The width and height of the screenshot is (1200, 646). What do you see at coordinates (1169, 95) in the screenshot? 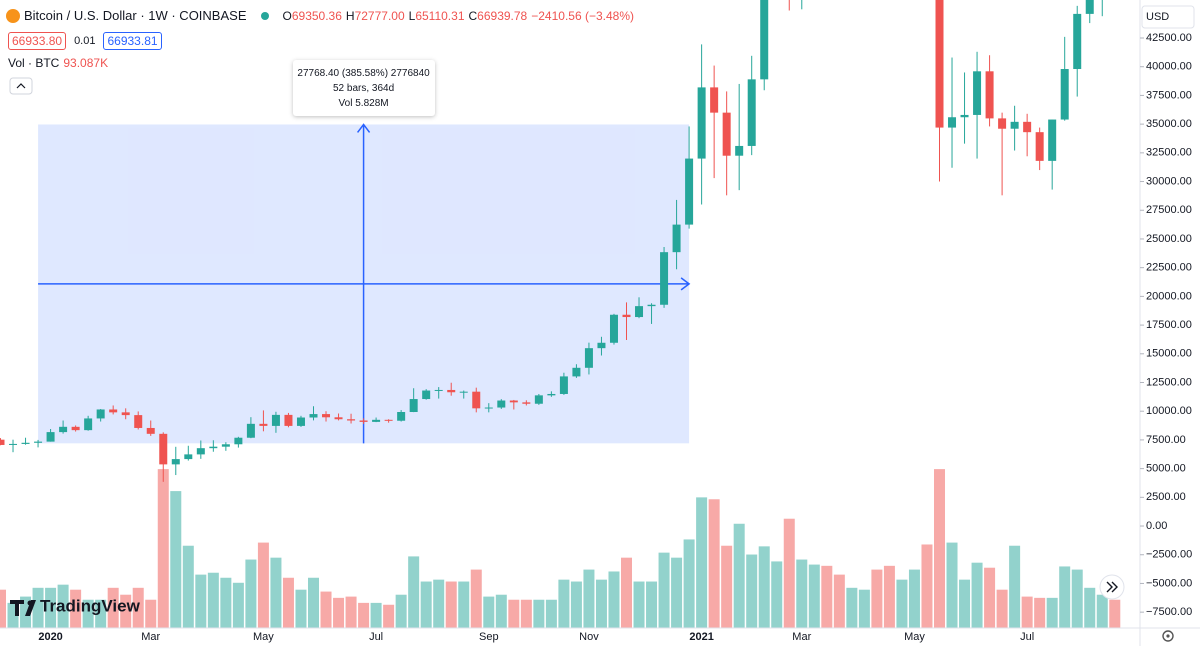
I see `y-tick-label: 37500.00` at bounding box center [1169, 95].